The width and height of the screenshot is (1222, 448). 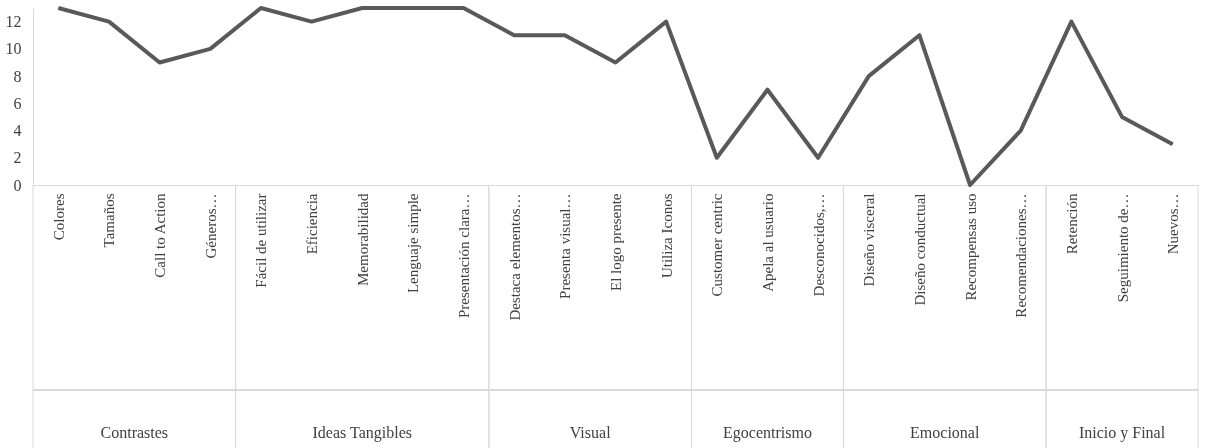 What do you see at coordinates (970, 247) in the screenshot?
I see `x-tick-label: Recompensas uso` at bounding box center [970, 247].